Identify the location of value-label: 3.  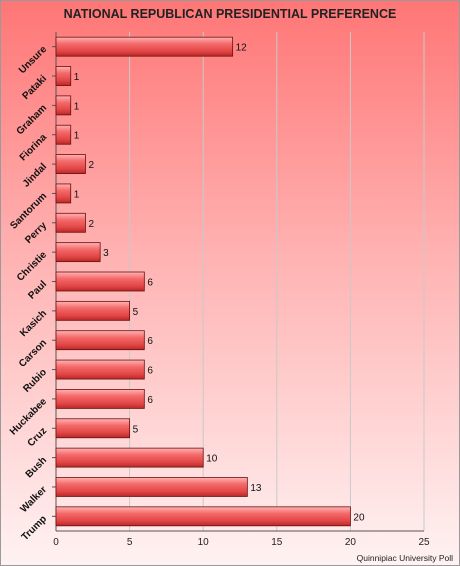
(106, 253).